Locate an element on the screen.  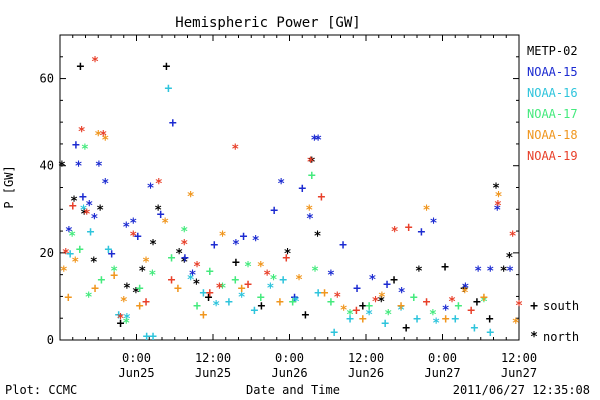
y-tick-label: 0 is located at coordinates (50, 340).